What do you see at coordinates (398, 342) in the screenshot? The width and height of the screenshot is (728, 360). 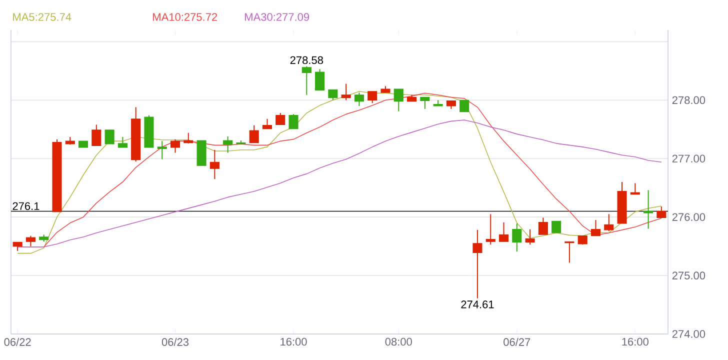 I see `x-tick-label: 08:00` at bounding box center [398, 342].